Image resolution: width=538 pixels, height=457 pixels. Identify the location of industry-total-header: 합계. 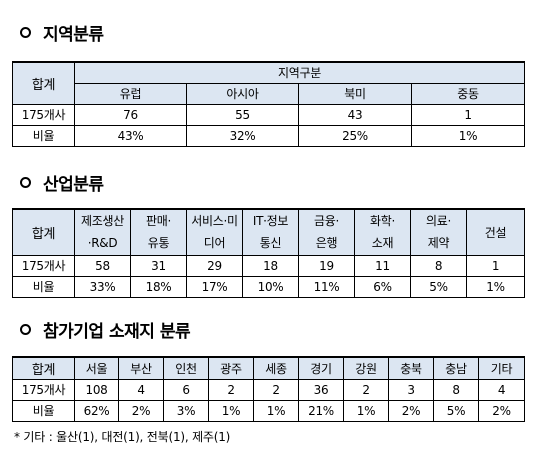
(43, 232).